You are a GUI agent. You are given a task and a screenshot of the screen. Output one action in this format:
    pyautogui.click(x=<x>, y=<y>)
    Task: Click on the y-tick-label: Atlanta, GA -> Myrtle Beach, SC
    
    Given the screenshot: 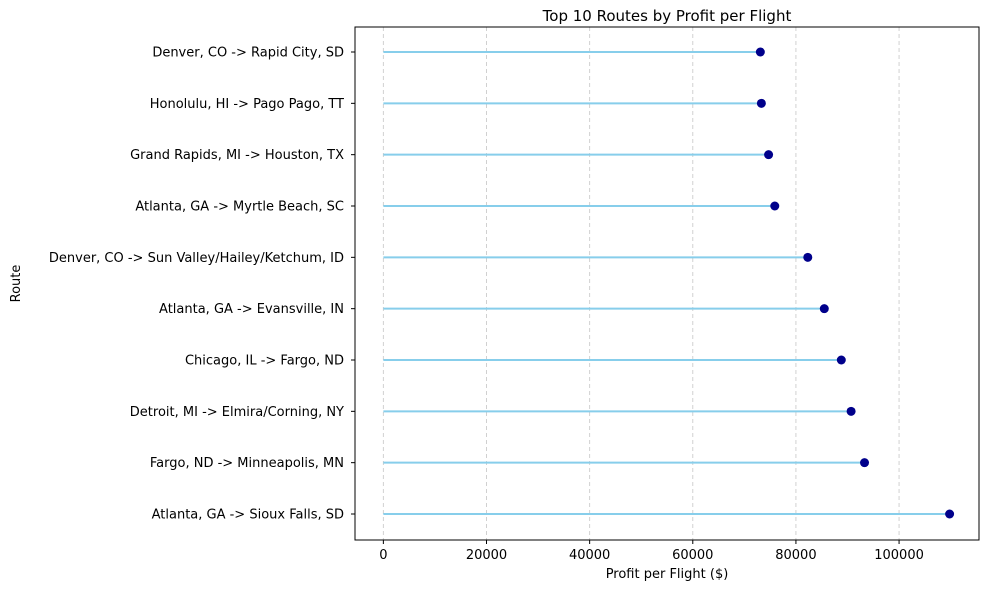 What is the action you would take?
    pyautogui.click(x=239, y=207)
    